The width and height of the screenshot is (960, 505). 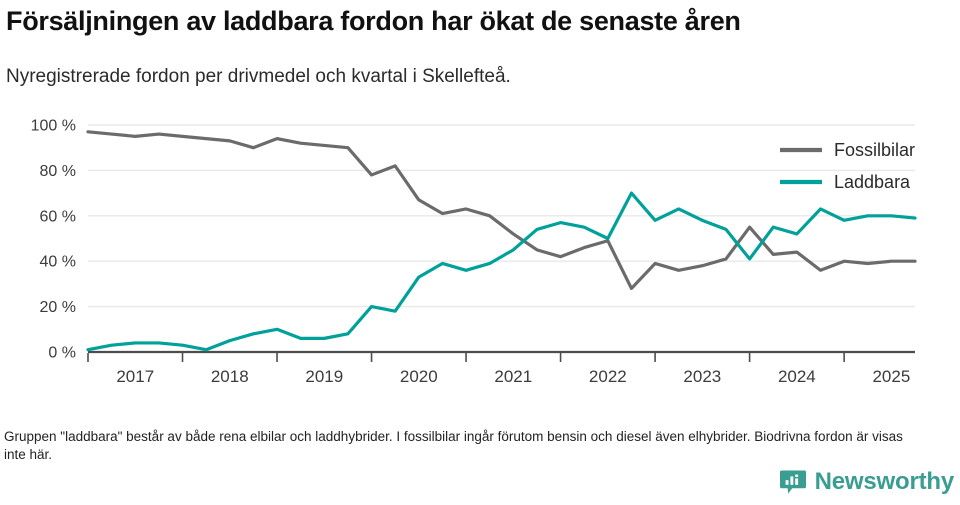 I want to click on x-axis-tick-label: 2023, so click(x=702, y=376).